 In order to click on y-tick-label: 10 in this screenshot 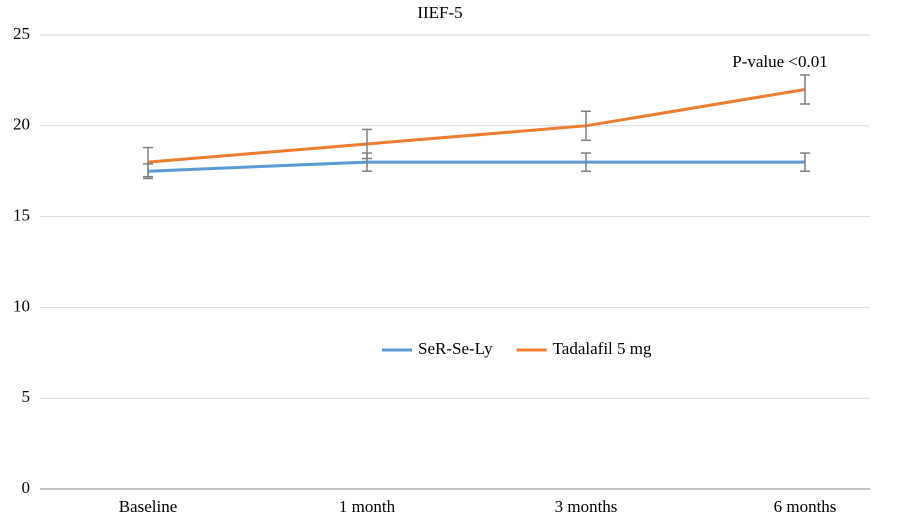, I will do `click(21, 305)`.